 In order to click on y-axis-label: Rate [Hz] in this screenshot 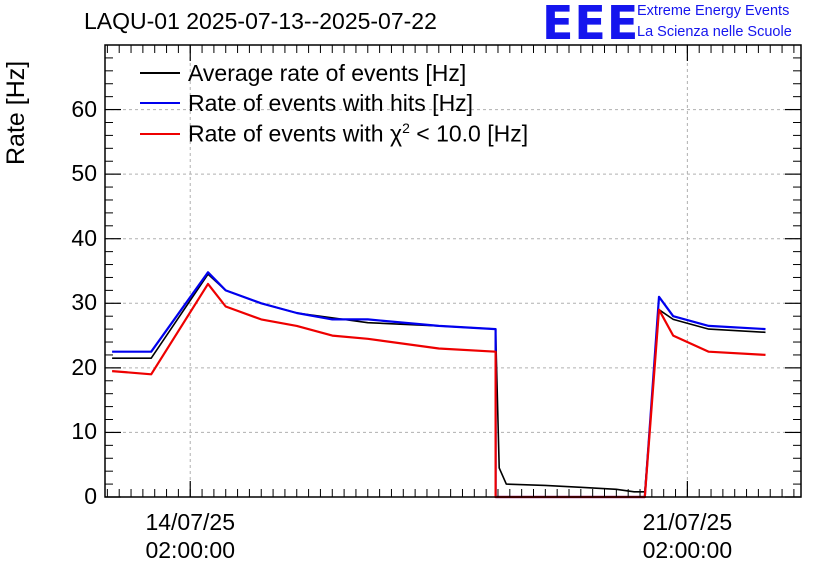, I will do `click(16, 112)`.